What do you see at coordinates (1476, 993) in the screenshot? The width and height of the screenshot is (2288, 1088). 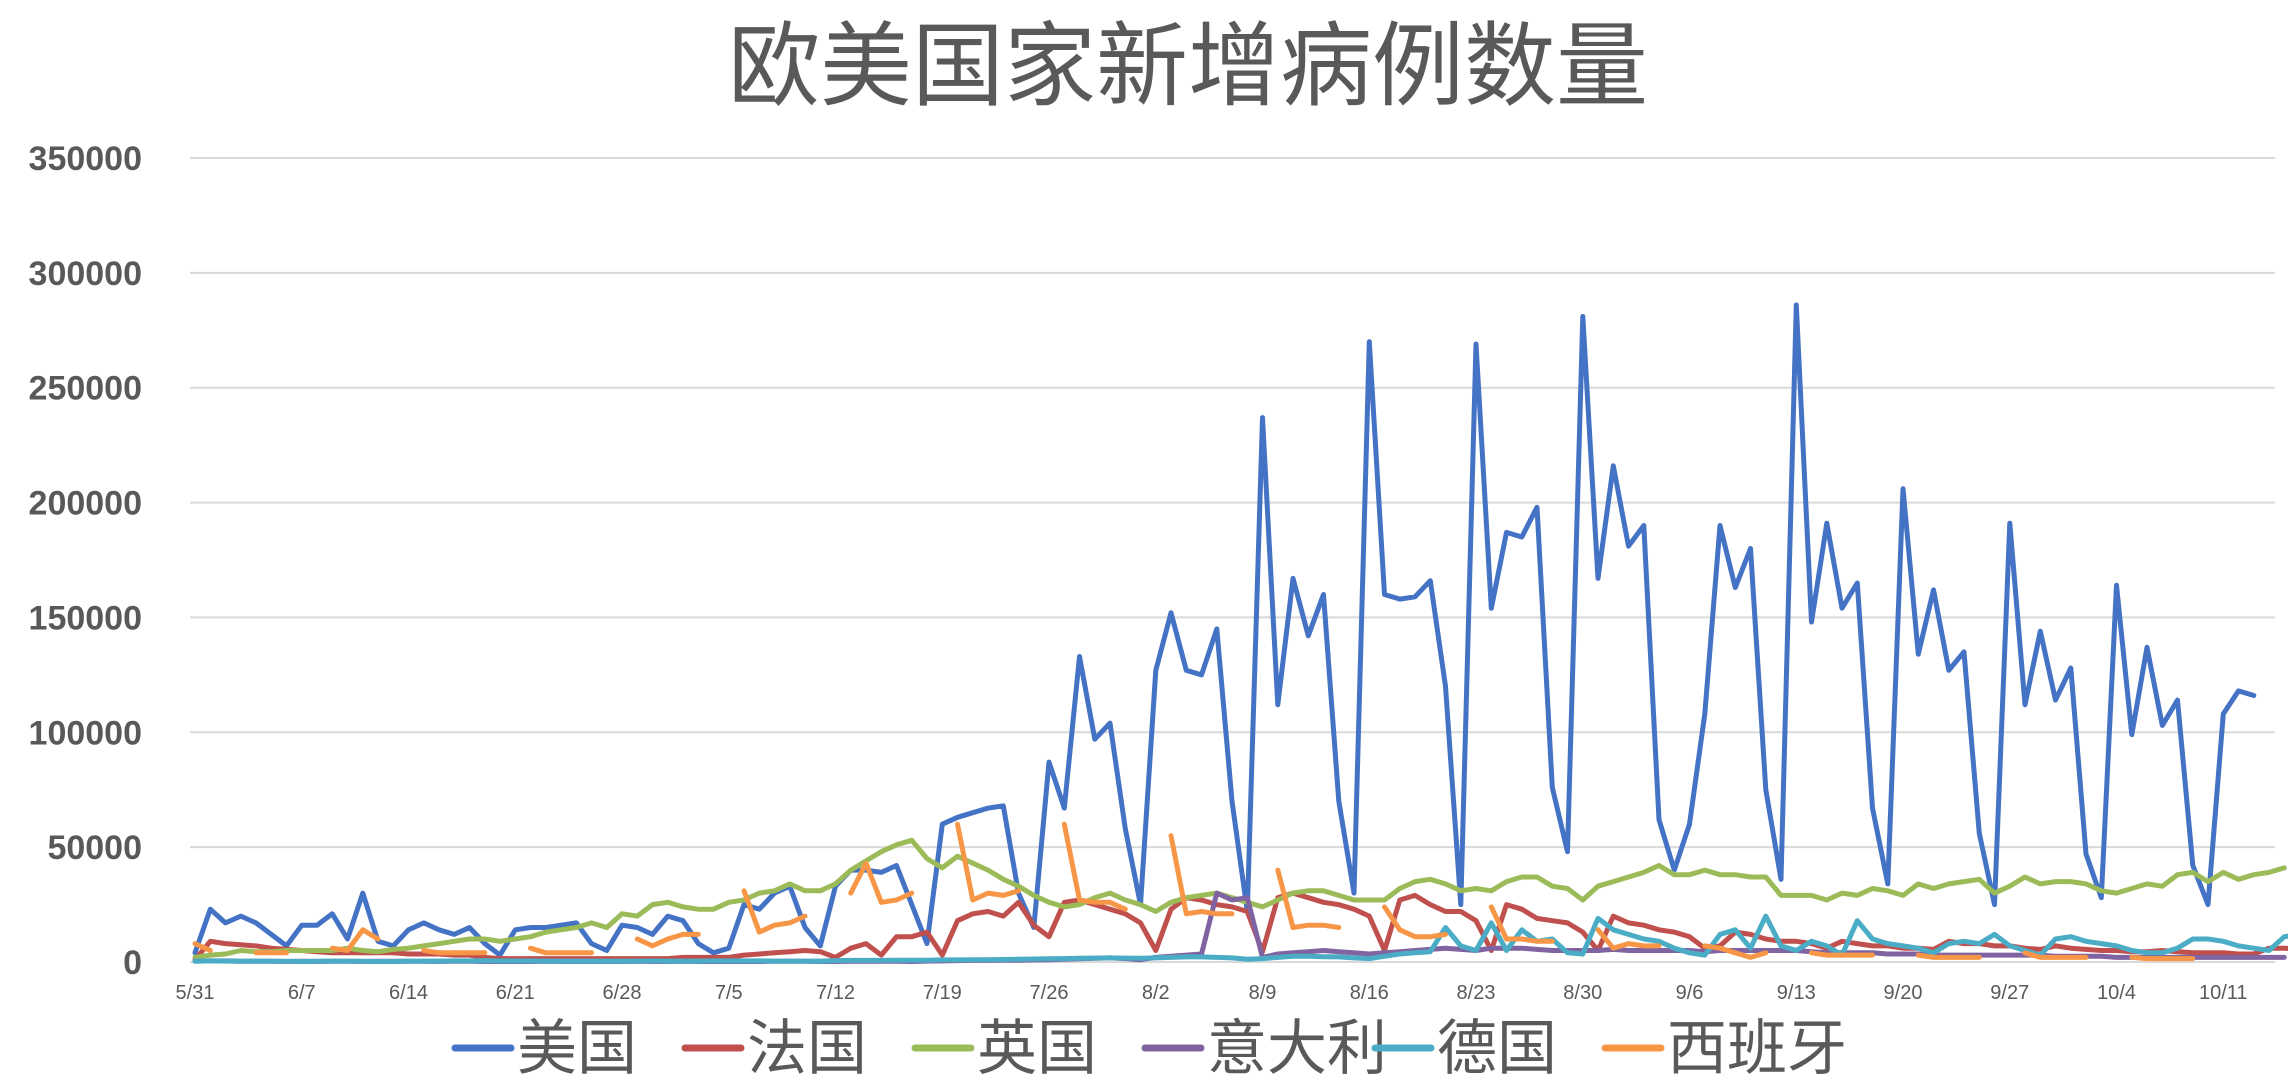 I see `x-tick-label: 8/23` at bounding box center [1476, 993].